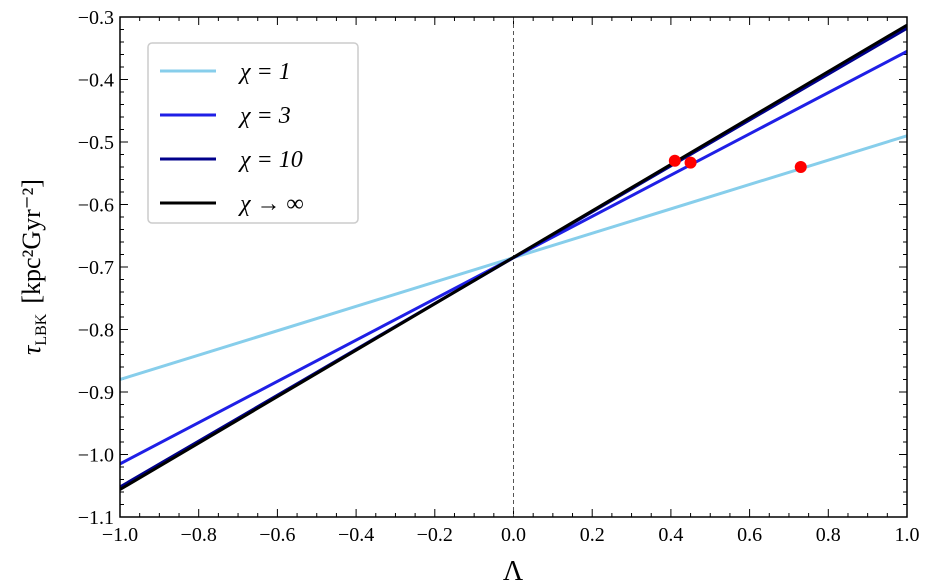 This screenshot has height=588, width=926. Describe the element at coordinates (96, 456) in the screenshot. I see `y-tick-label: −1.0` at that location.